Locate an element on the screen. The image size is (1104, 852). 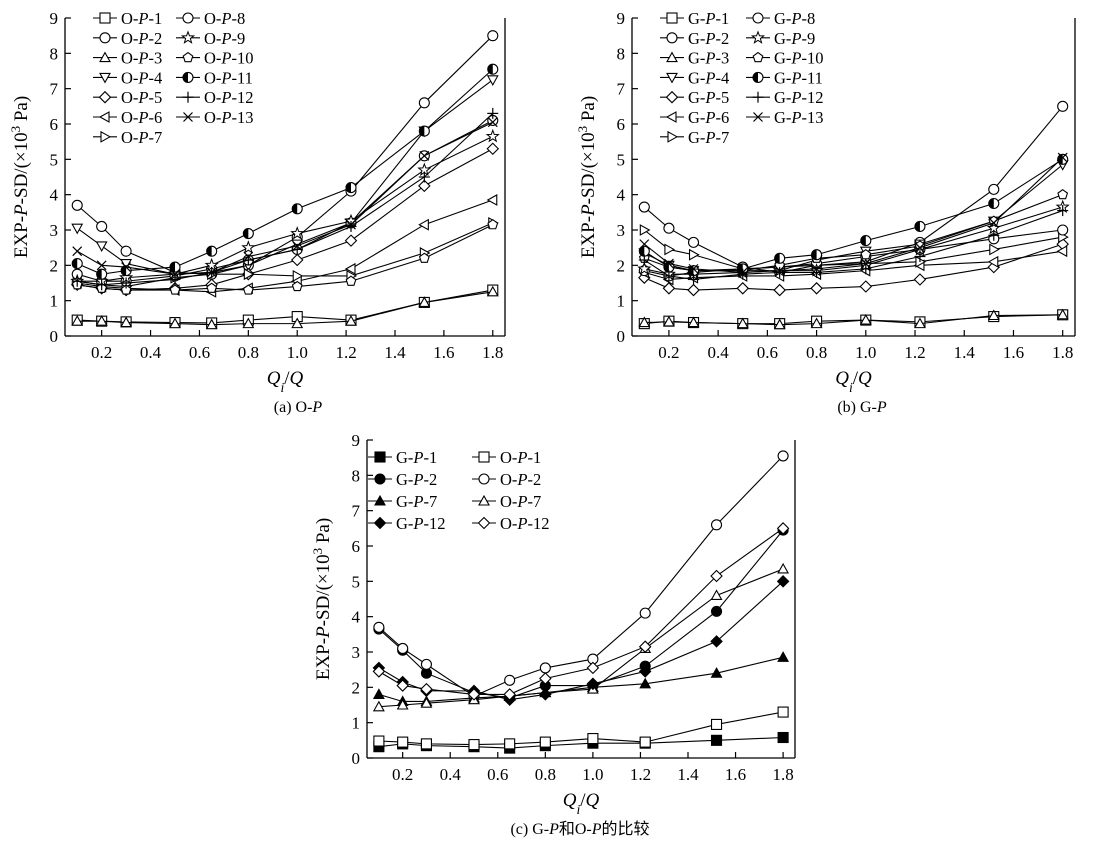
legend-label: O-P-10 is located at coordinates (229, 58).